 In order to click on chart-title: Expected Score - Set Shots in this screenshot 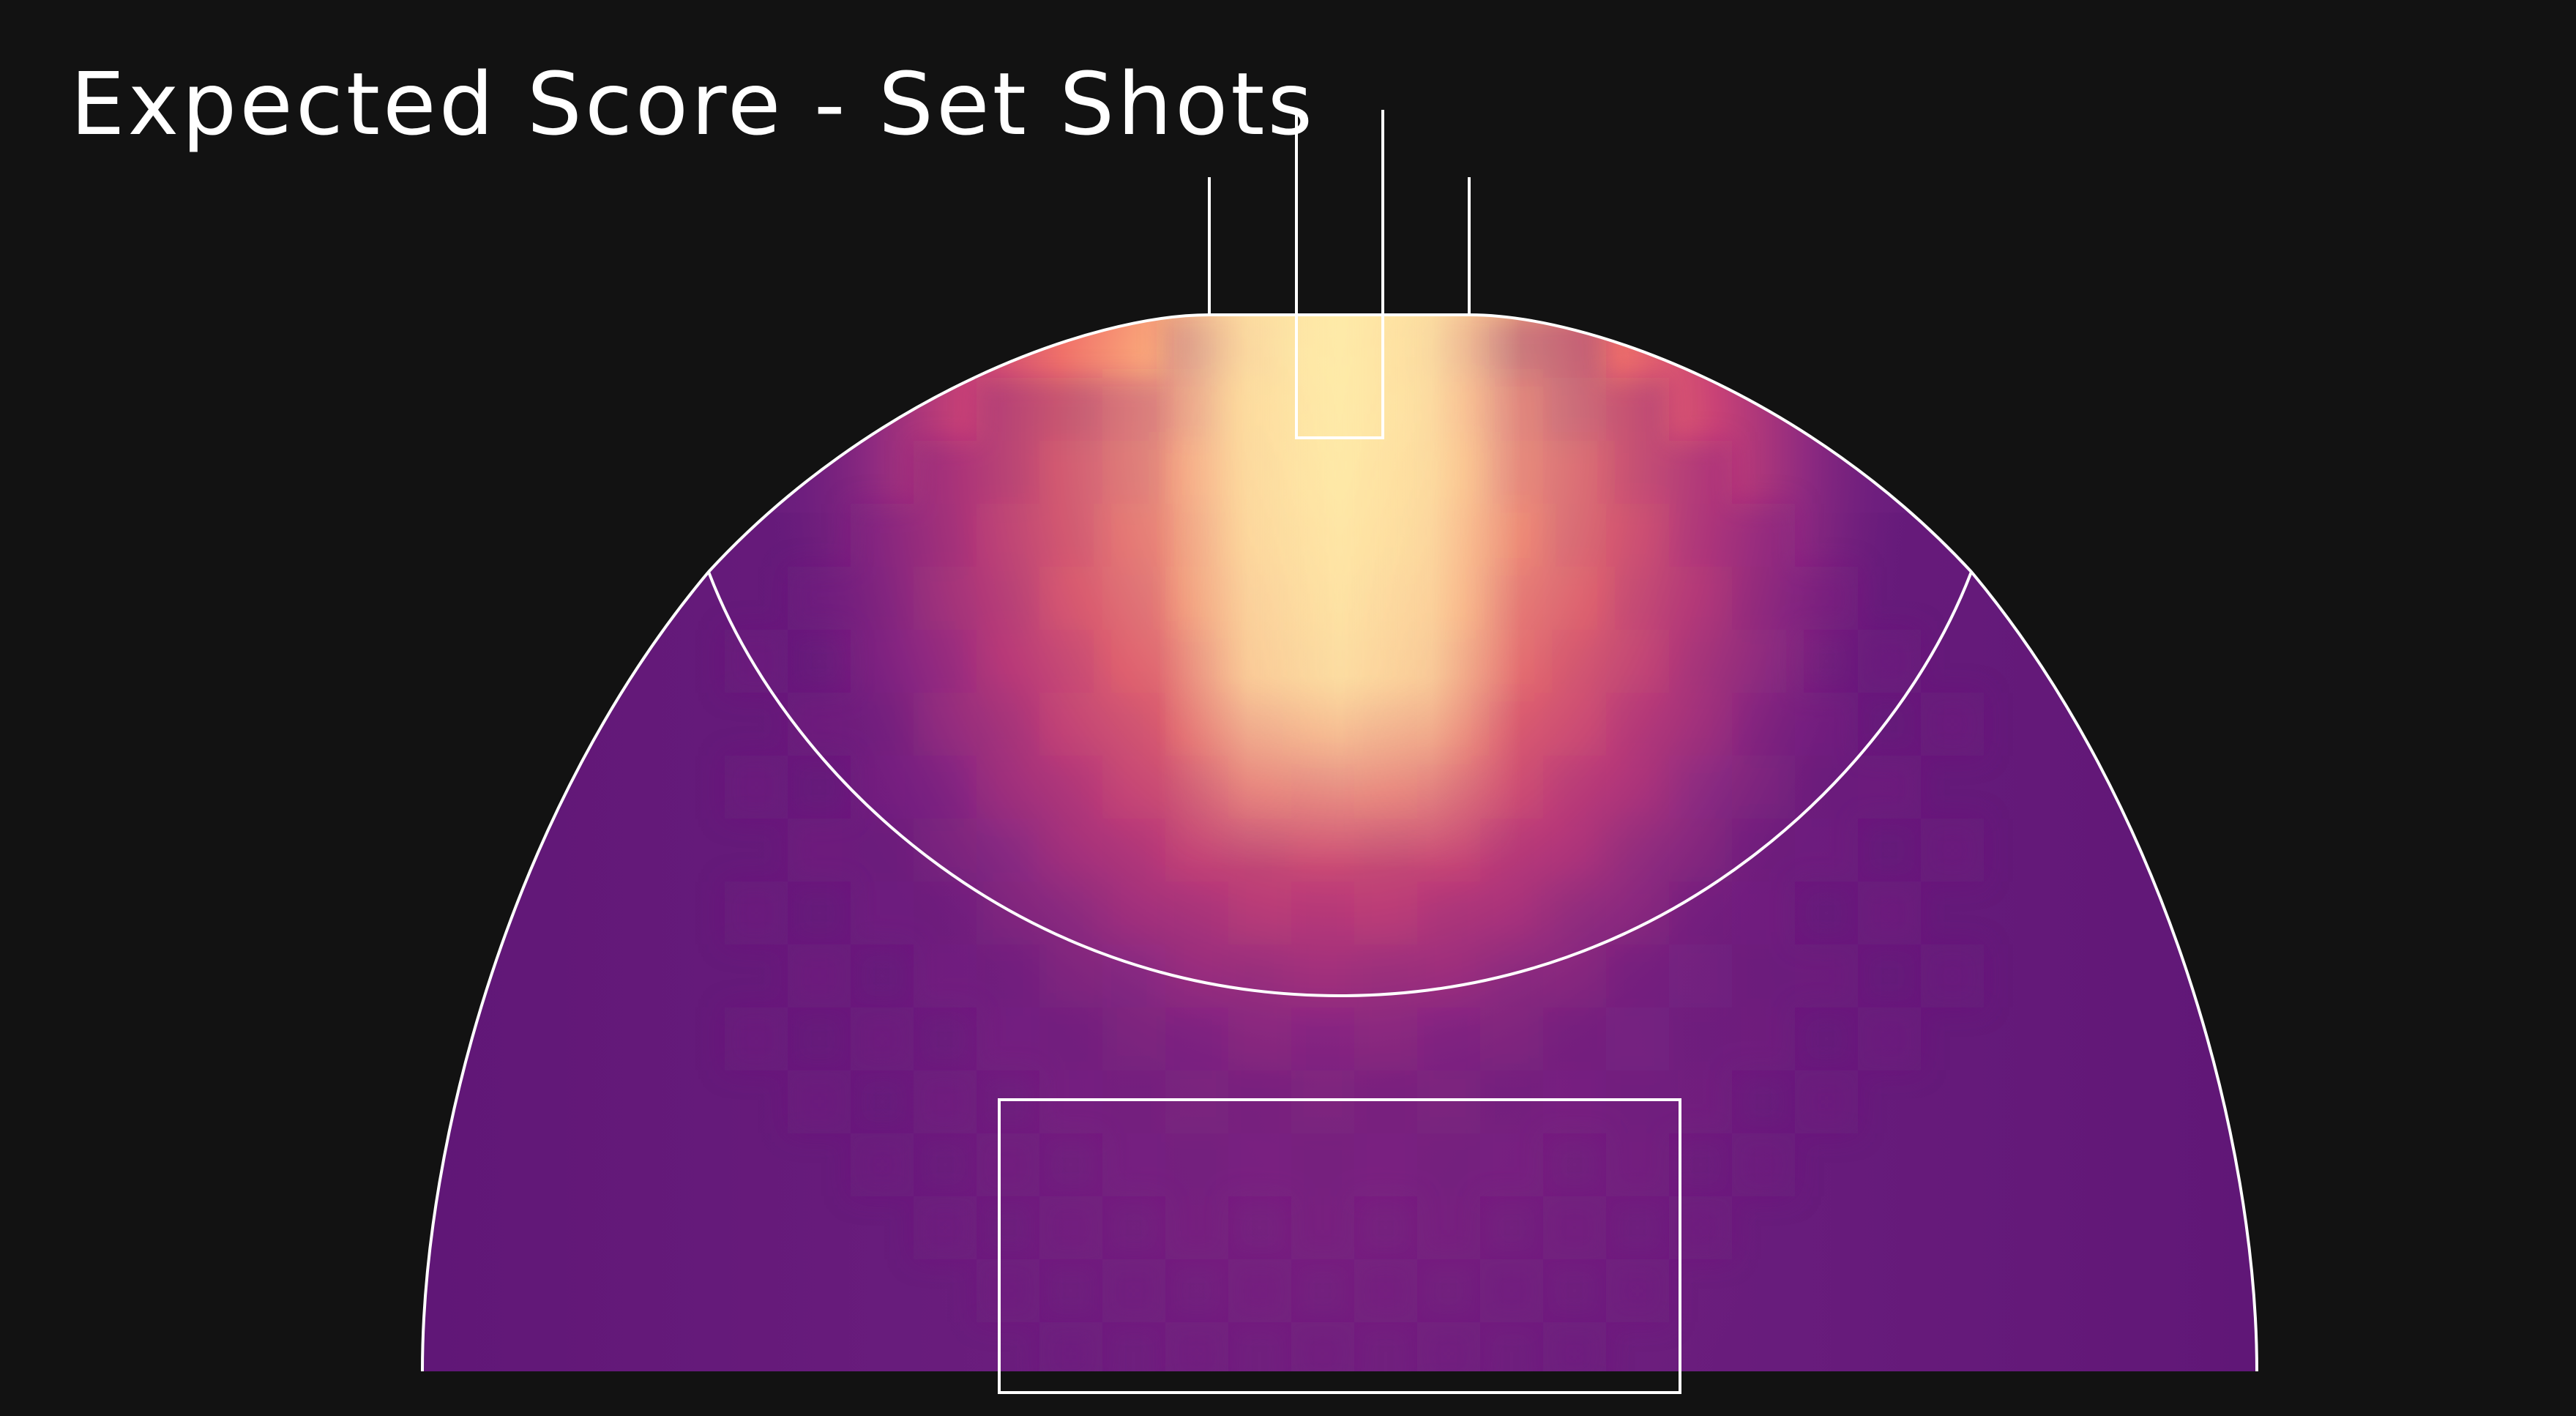, I will do `click(693, 103)`.